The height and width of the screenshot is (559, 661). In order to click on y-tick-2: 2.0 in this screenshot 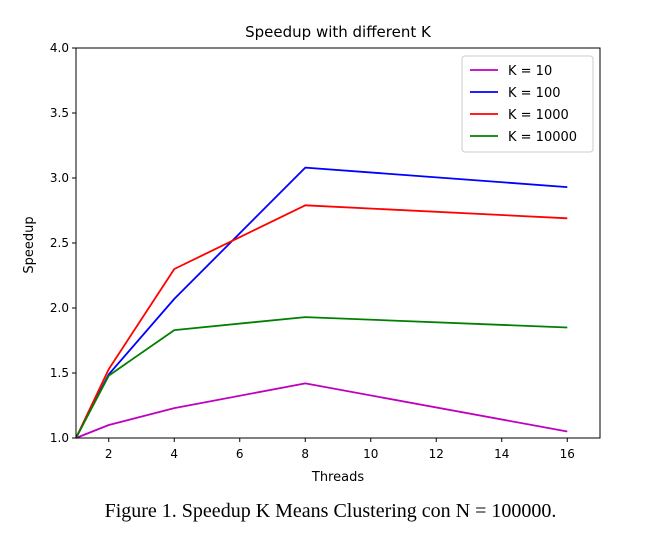, I will do `click(63, 308)`.